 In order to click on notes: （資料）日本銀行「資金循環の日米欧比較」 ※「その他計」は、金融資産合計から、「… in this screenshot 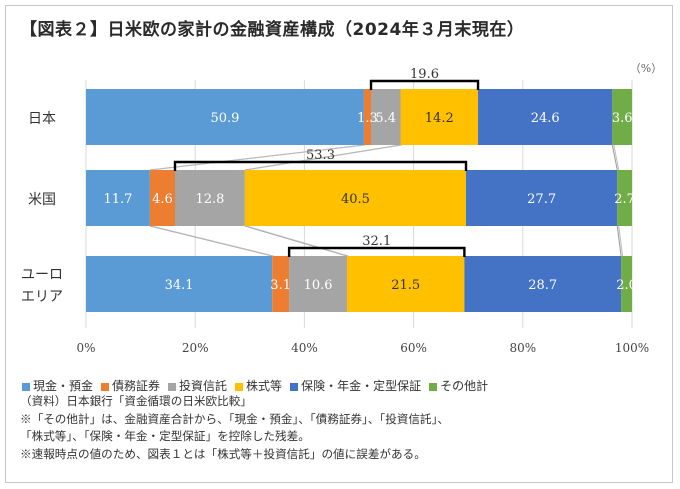, I will do `click(234, 428)`.